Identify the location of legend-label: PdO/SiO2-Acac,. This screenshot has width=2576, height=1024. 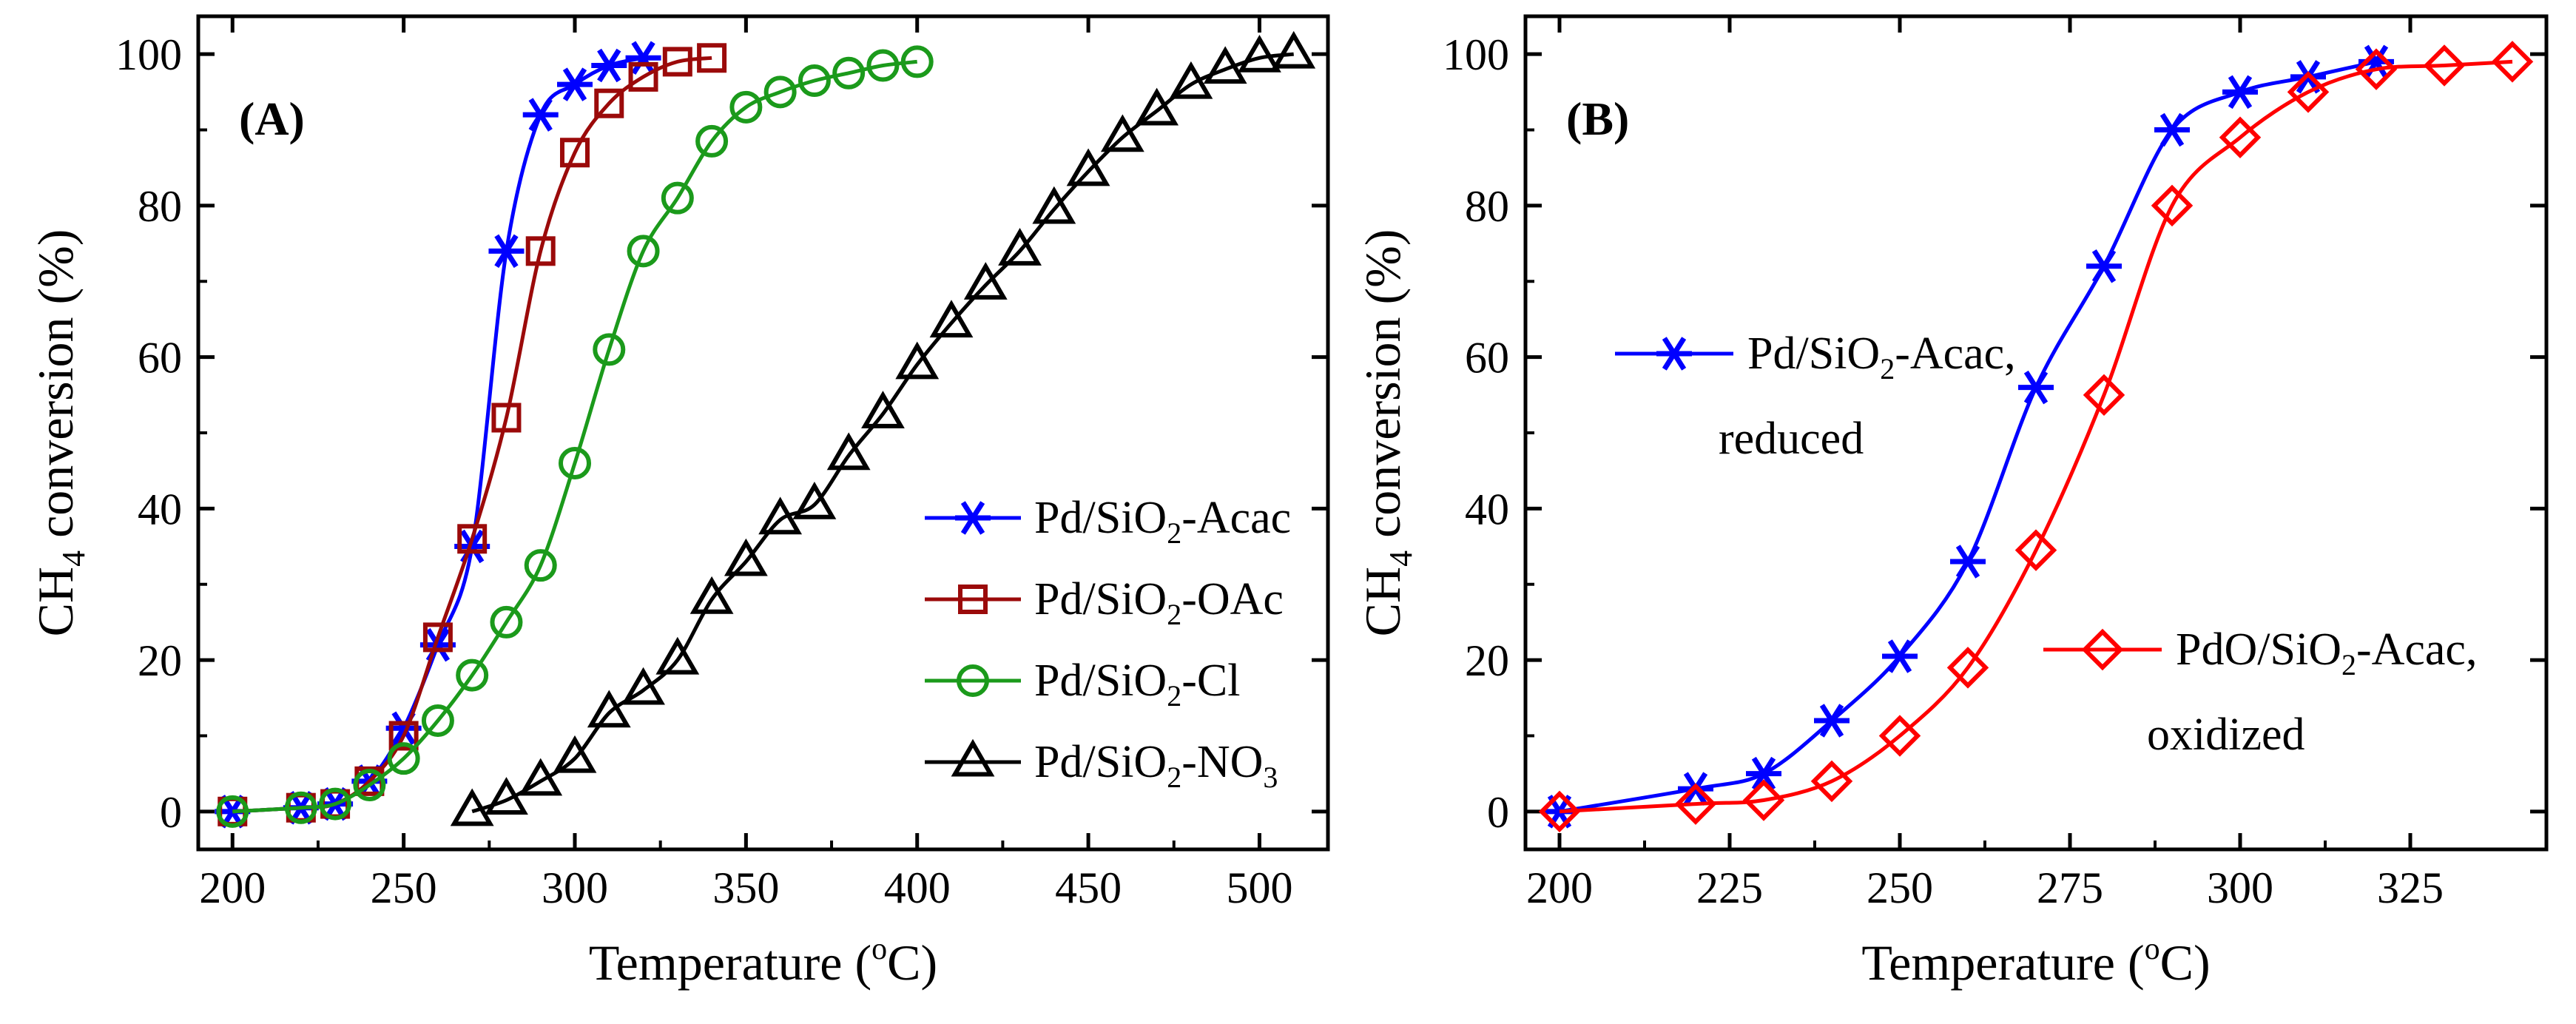
(2326, 652).